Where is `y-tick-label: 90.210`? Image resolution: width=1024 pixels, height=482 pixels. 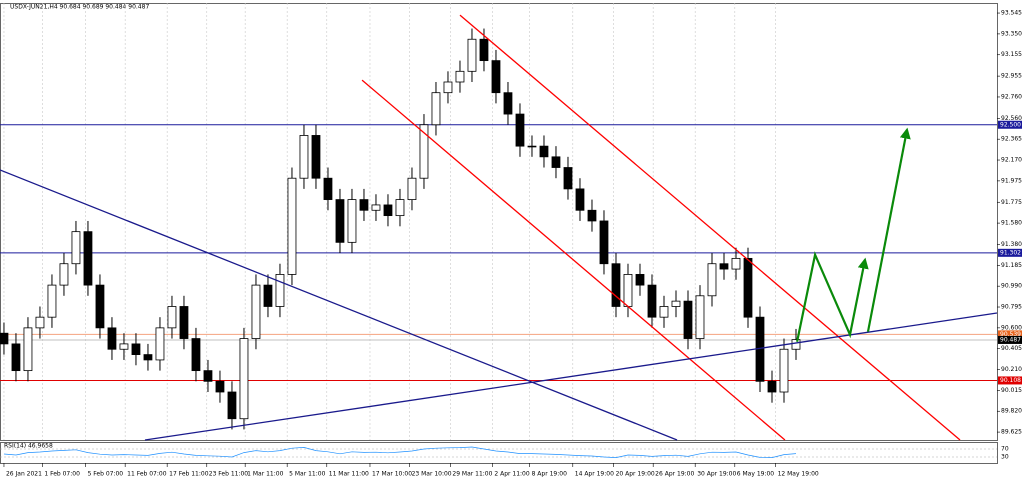 y-tick-label: 90.210 is located at coordinates (1011, 369).